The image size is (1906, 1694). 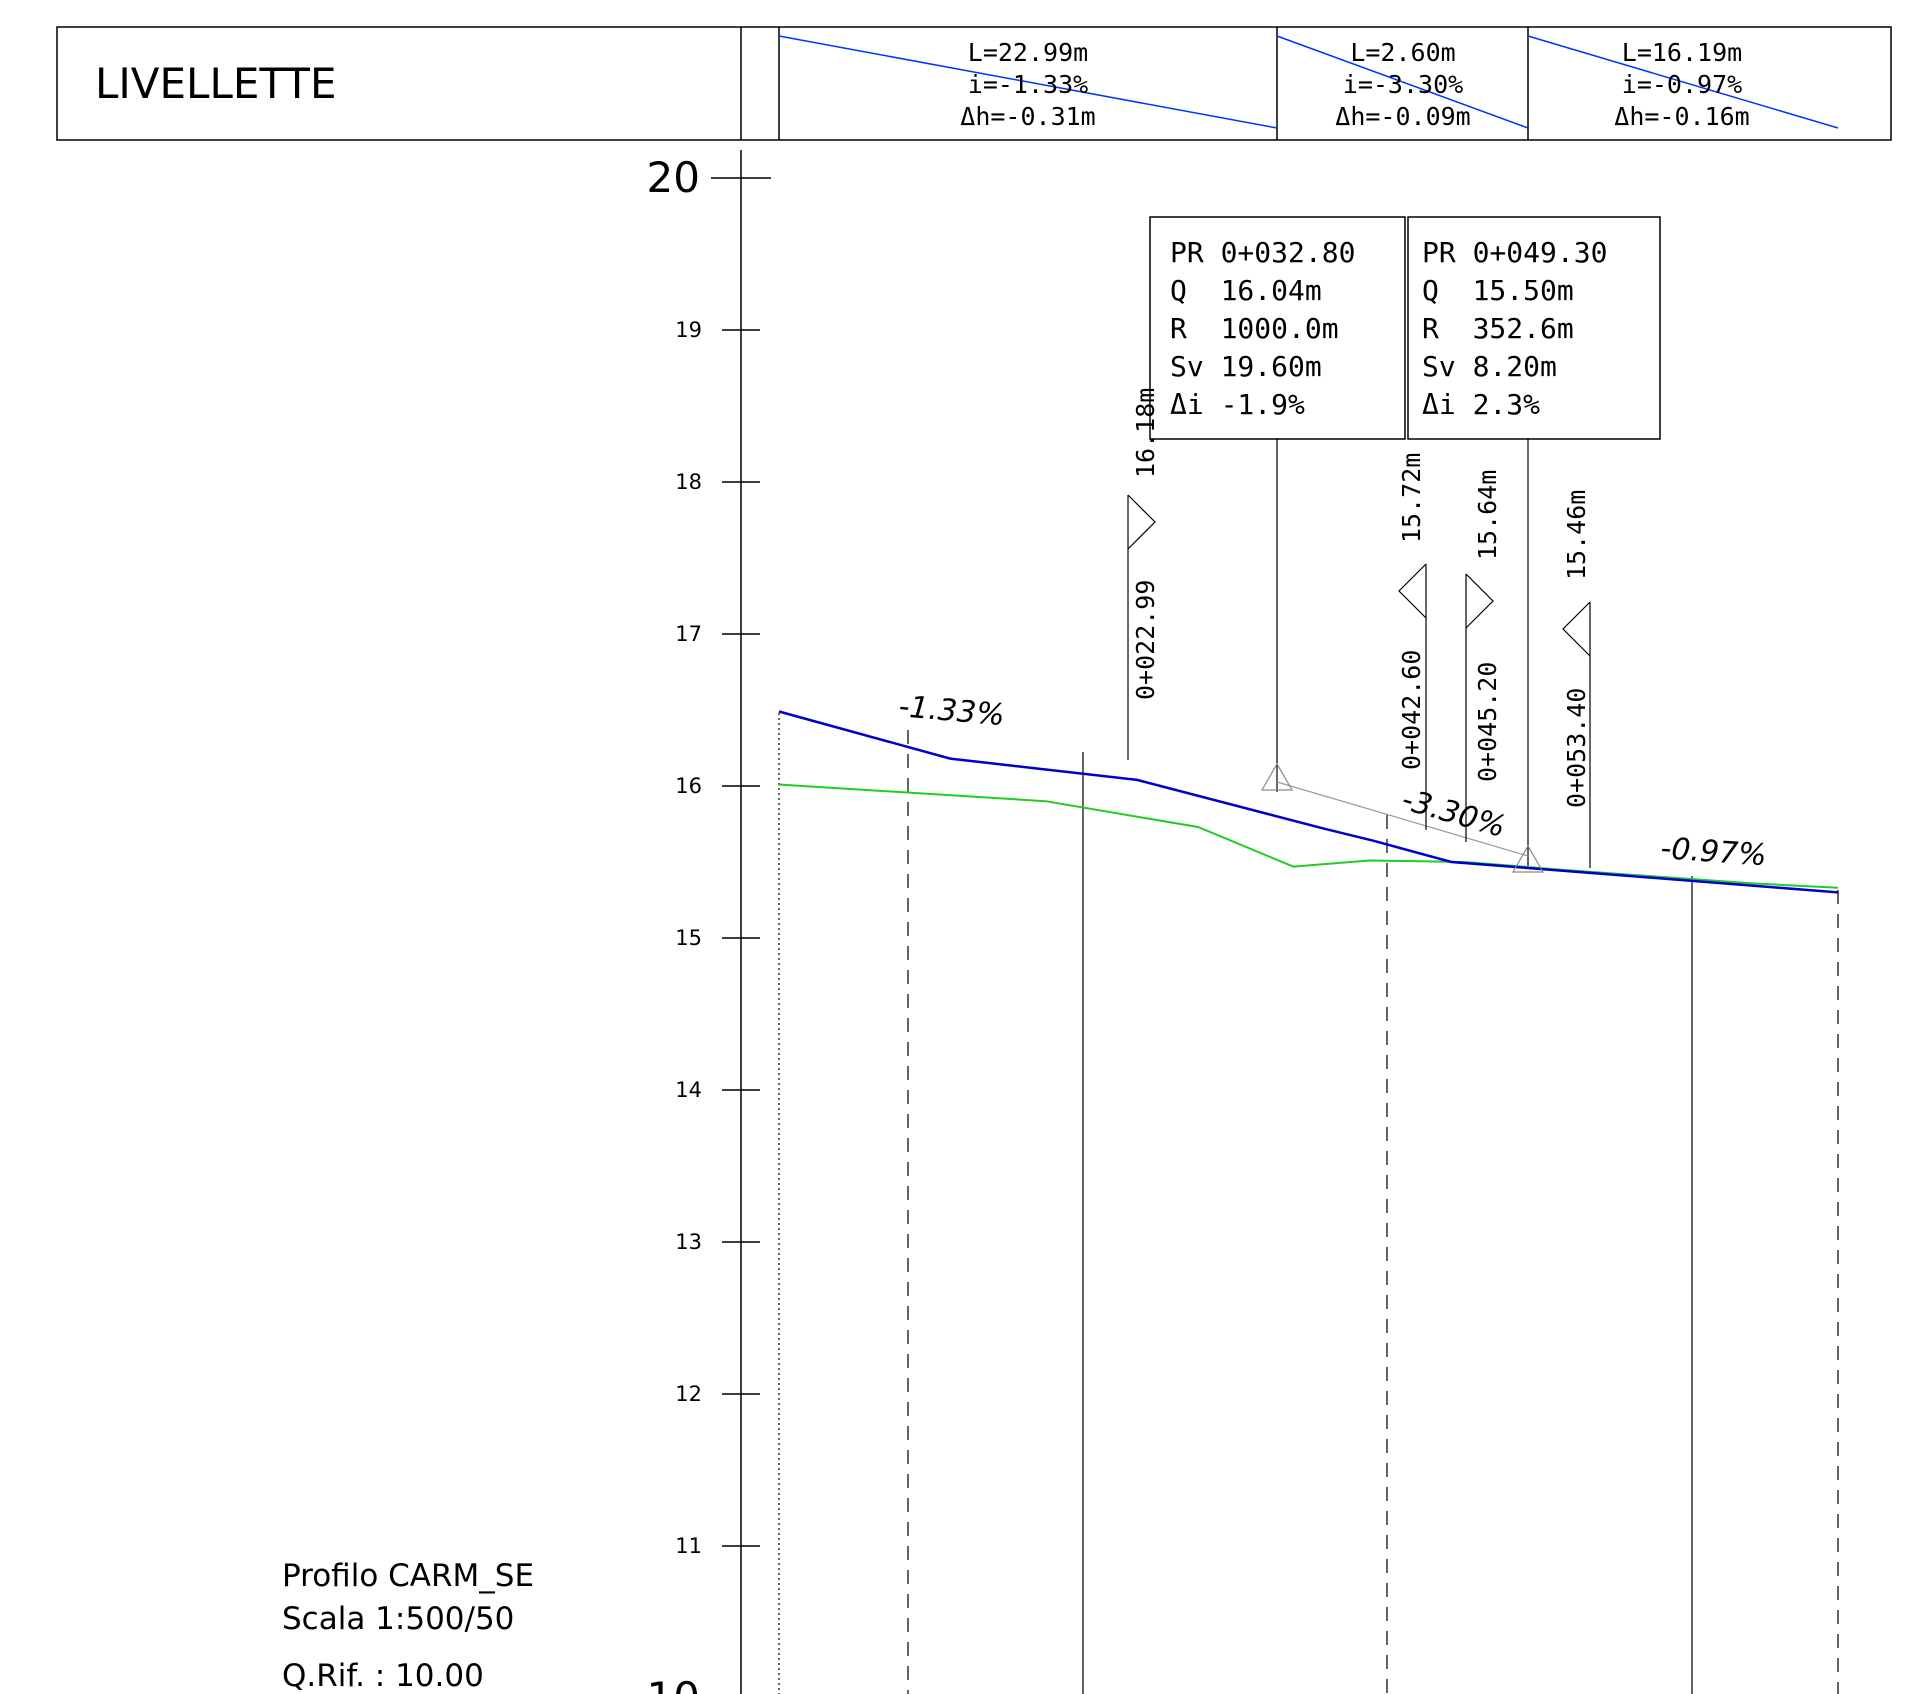 I want to click on scale-text: Scala 1:500/50, so click(x=398, y=1619).